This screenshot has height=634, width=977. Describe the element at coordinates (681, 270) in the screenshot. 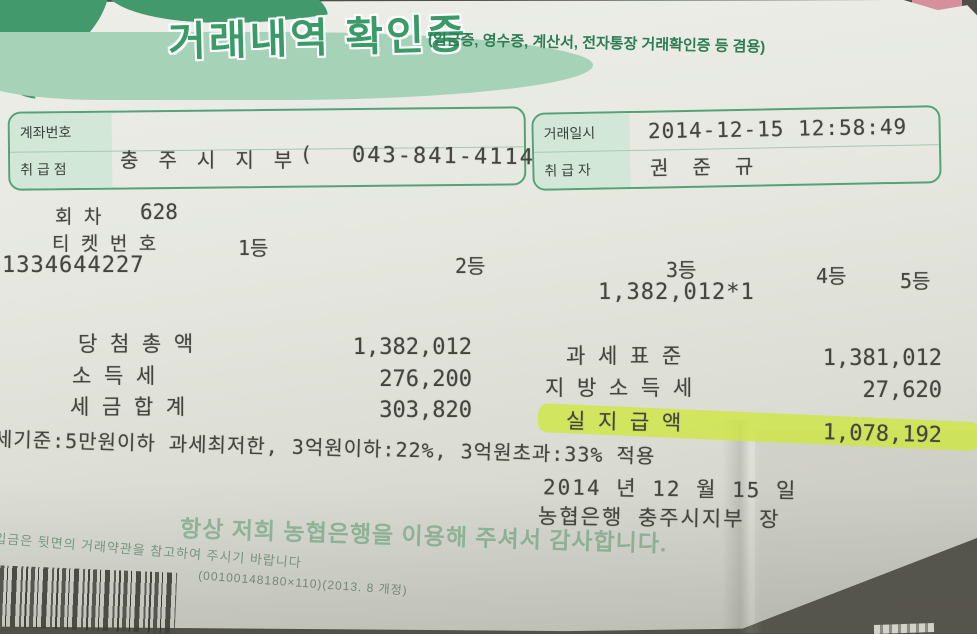

I see `rank3-header: 3등` at that location.